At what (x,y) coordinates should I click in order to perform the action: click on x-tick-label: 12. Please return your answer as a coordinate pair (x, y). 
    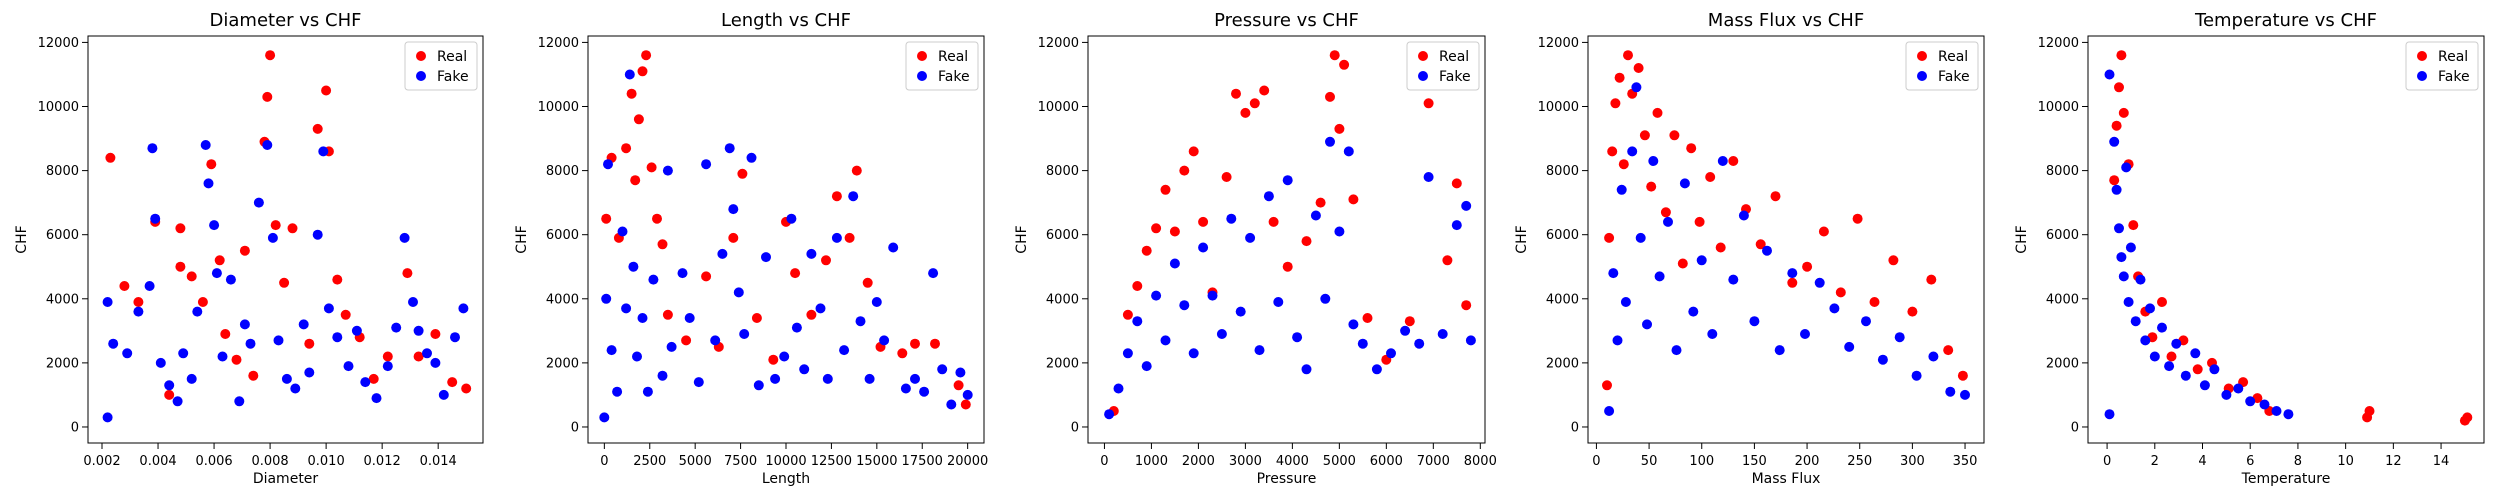
    Looking at the image, I should click on (2393, 461).